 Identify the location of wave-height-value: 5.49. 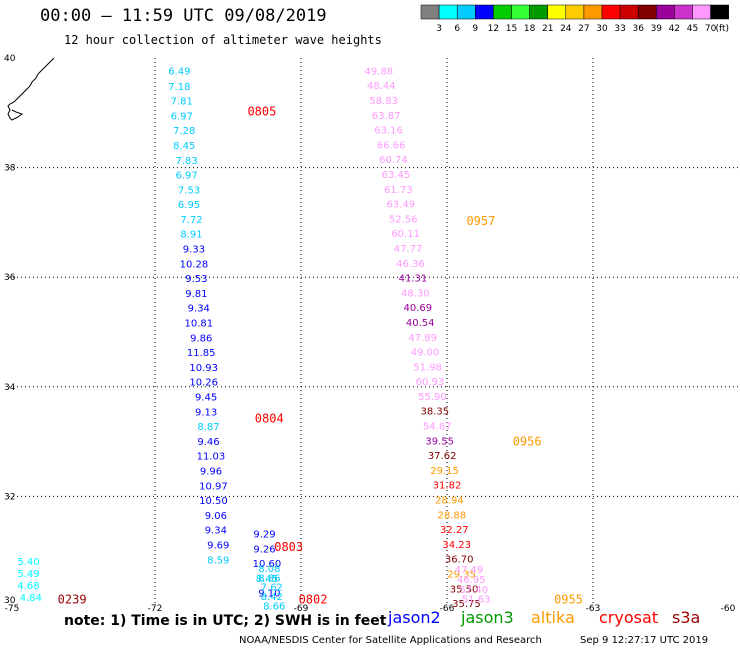
(28, 574).